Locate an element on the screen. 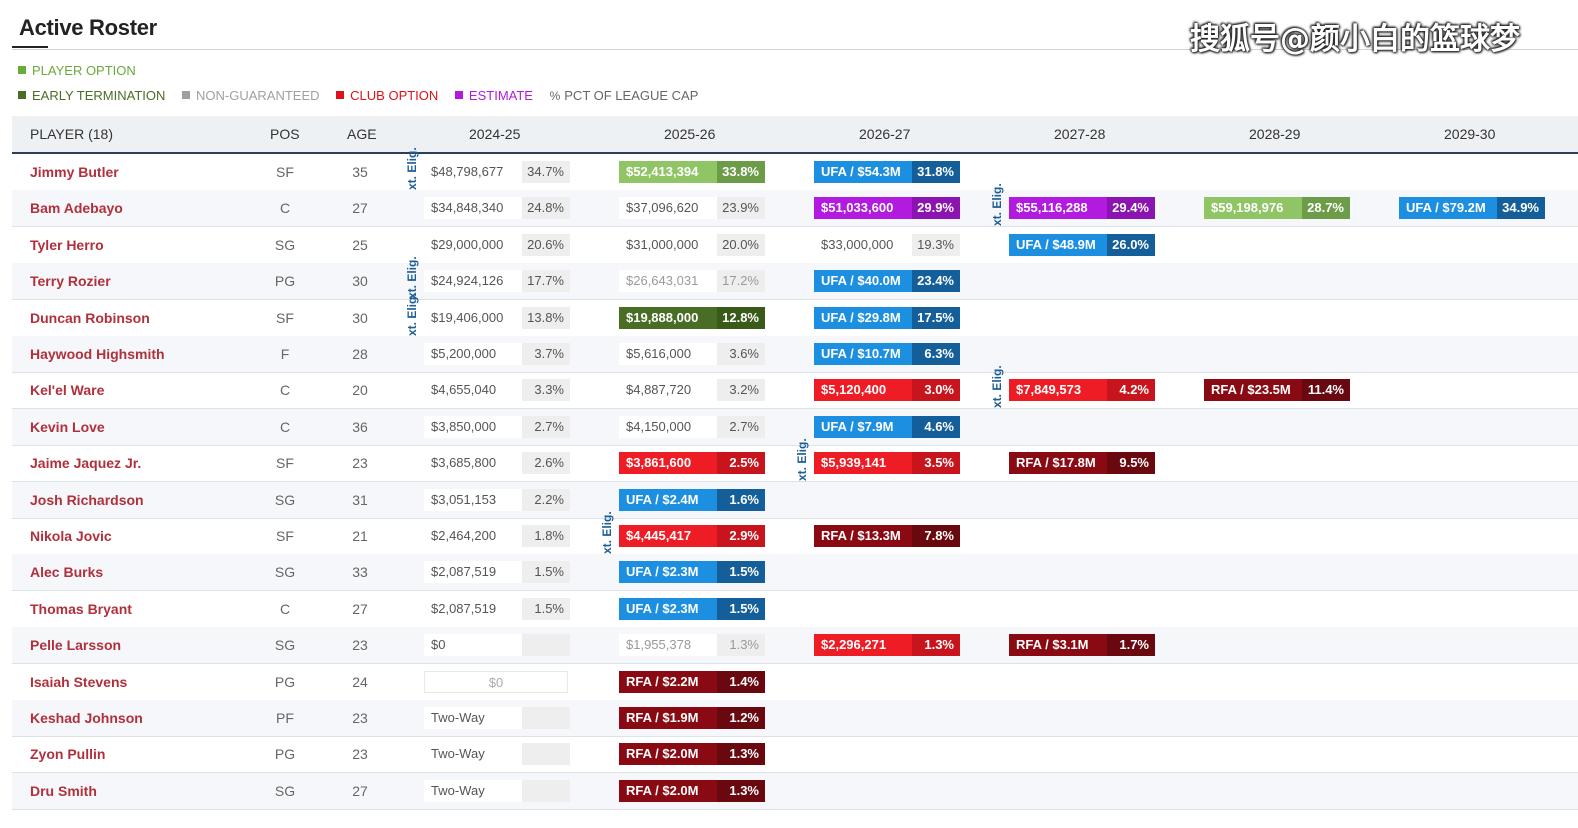 The height and width of the screenshot is (828, 1578). cap-percent: 3.0% is located at coordinates (936, 390).